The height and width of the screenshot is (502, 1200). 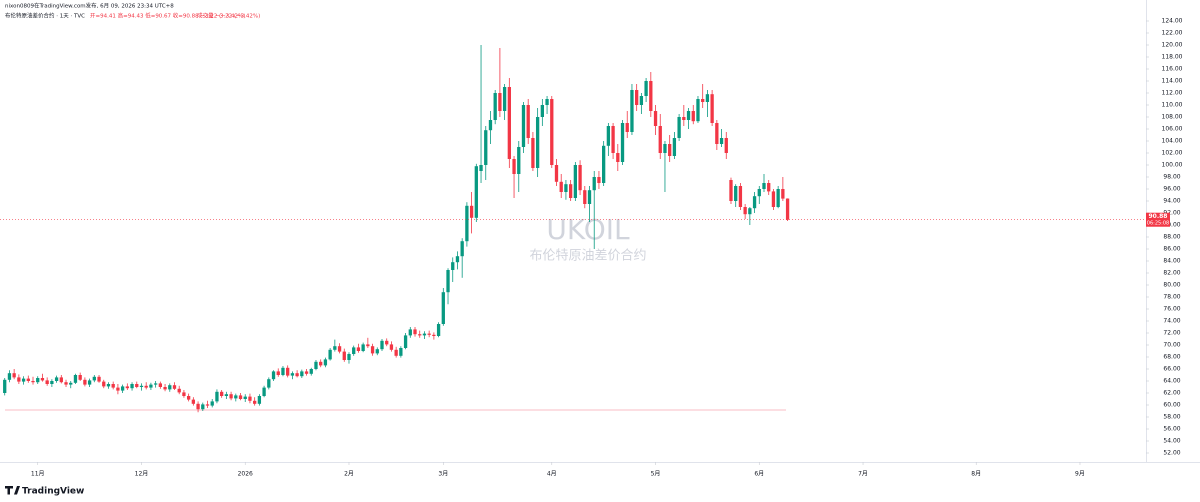 What do you see at coordinates (1172, 21) in the screenshot?
I see `y-tick-label: 124.00` at bounding box center [1172, 21].